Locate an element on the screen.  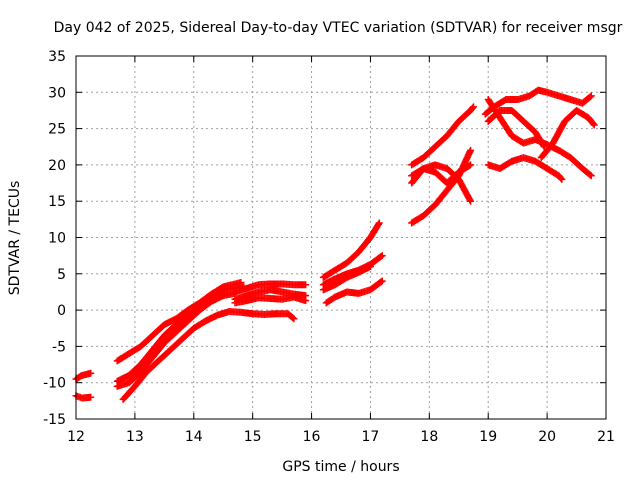
y-tick-label: 0 is located at coordinates (61, 311).